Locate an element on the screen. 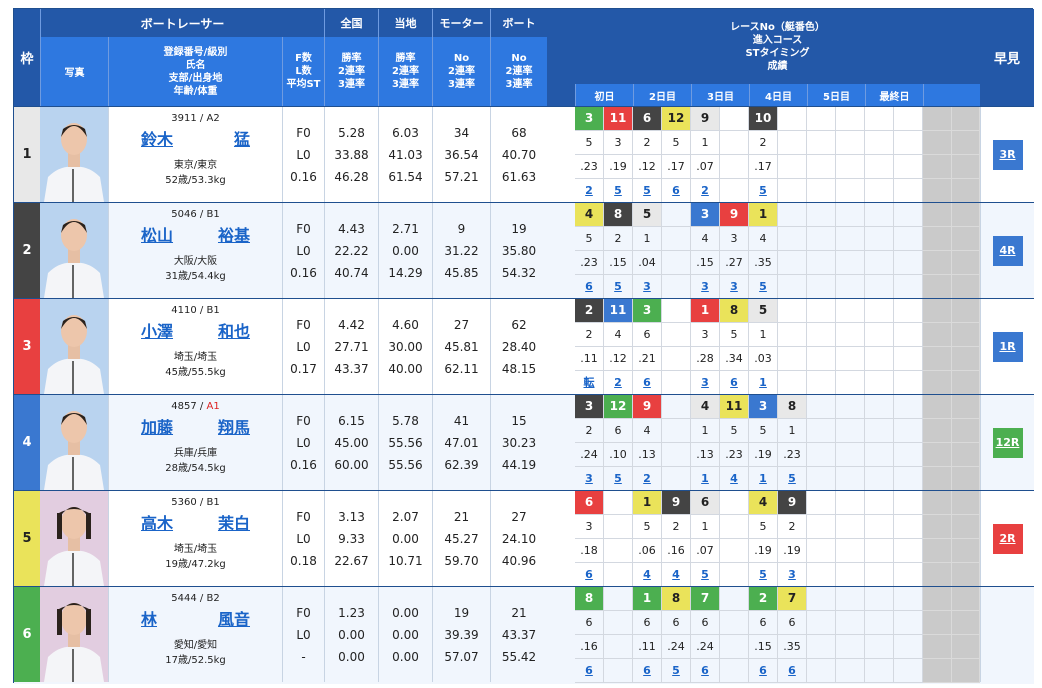 The width and height of the screenshot is (1042, 688). result-link: 転 is located at coordinates (589, 382).